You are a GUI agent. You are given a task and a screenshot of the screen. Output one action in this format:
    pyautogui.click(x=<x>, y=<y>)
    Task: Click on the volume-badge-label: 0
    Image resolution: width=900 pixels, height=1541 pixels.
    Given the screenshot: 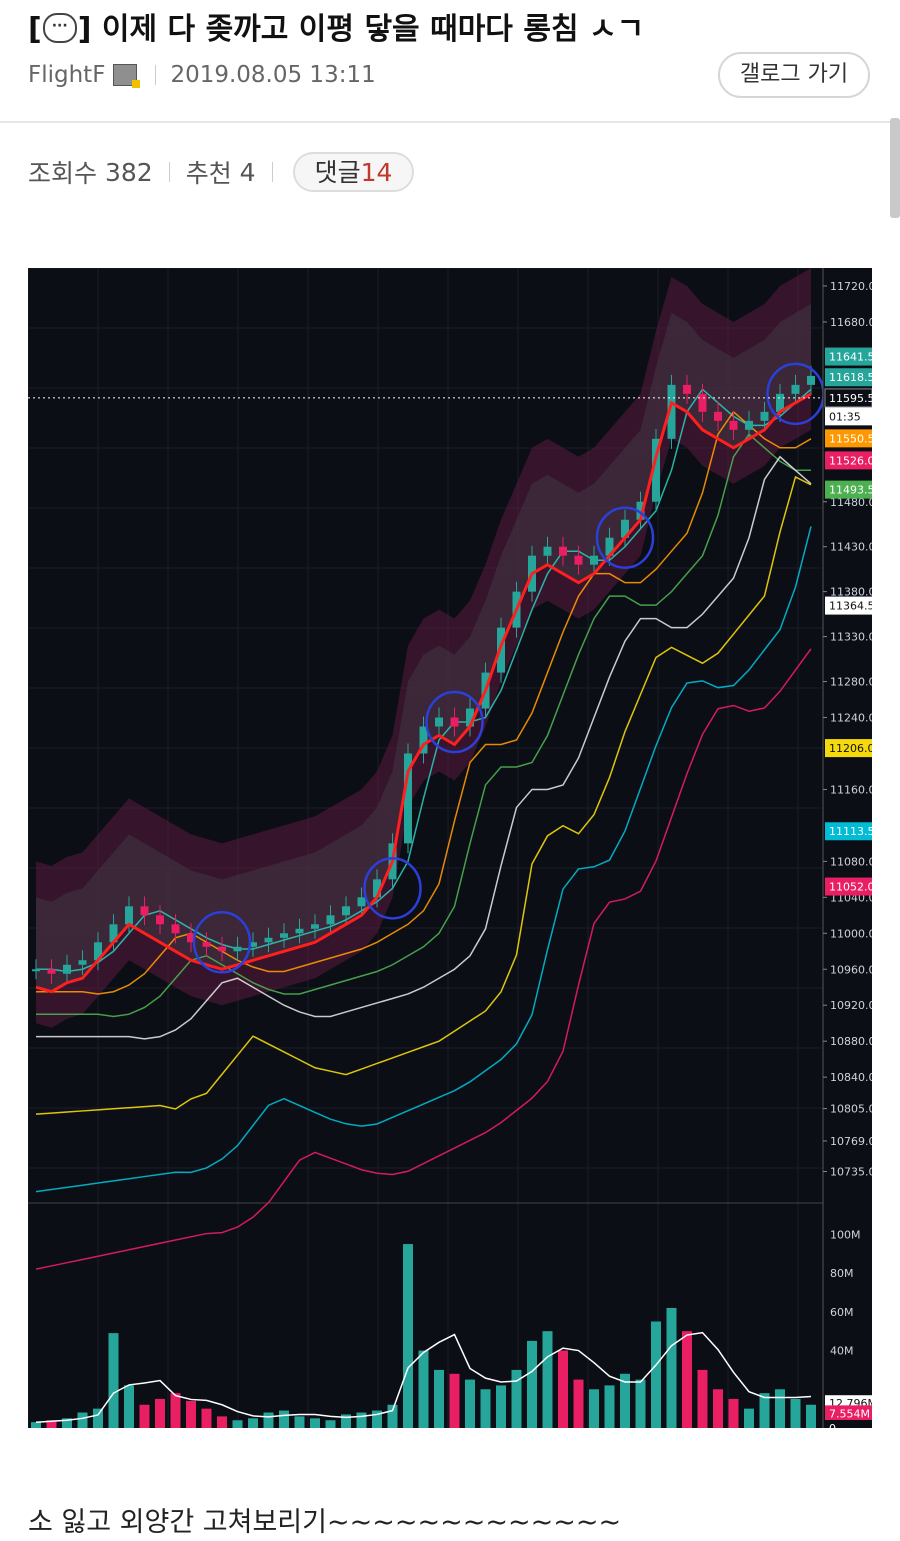 What is the action you would take?
    pyautogui.click(x=832, y=1425)
    